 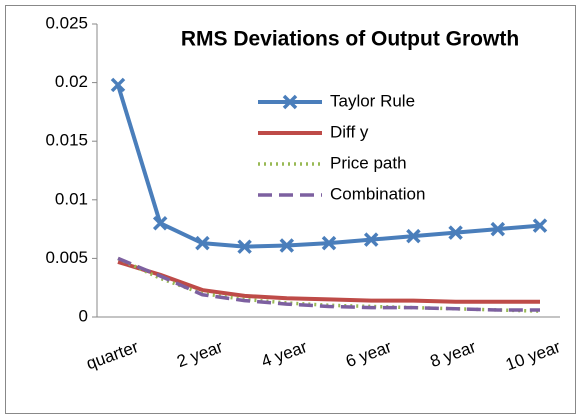 I want to click on legend-label: Combination, so click(x=377, y=193).